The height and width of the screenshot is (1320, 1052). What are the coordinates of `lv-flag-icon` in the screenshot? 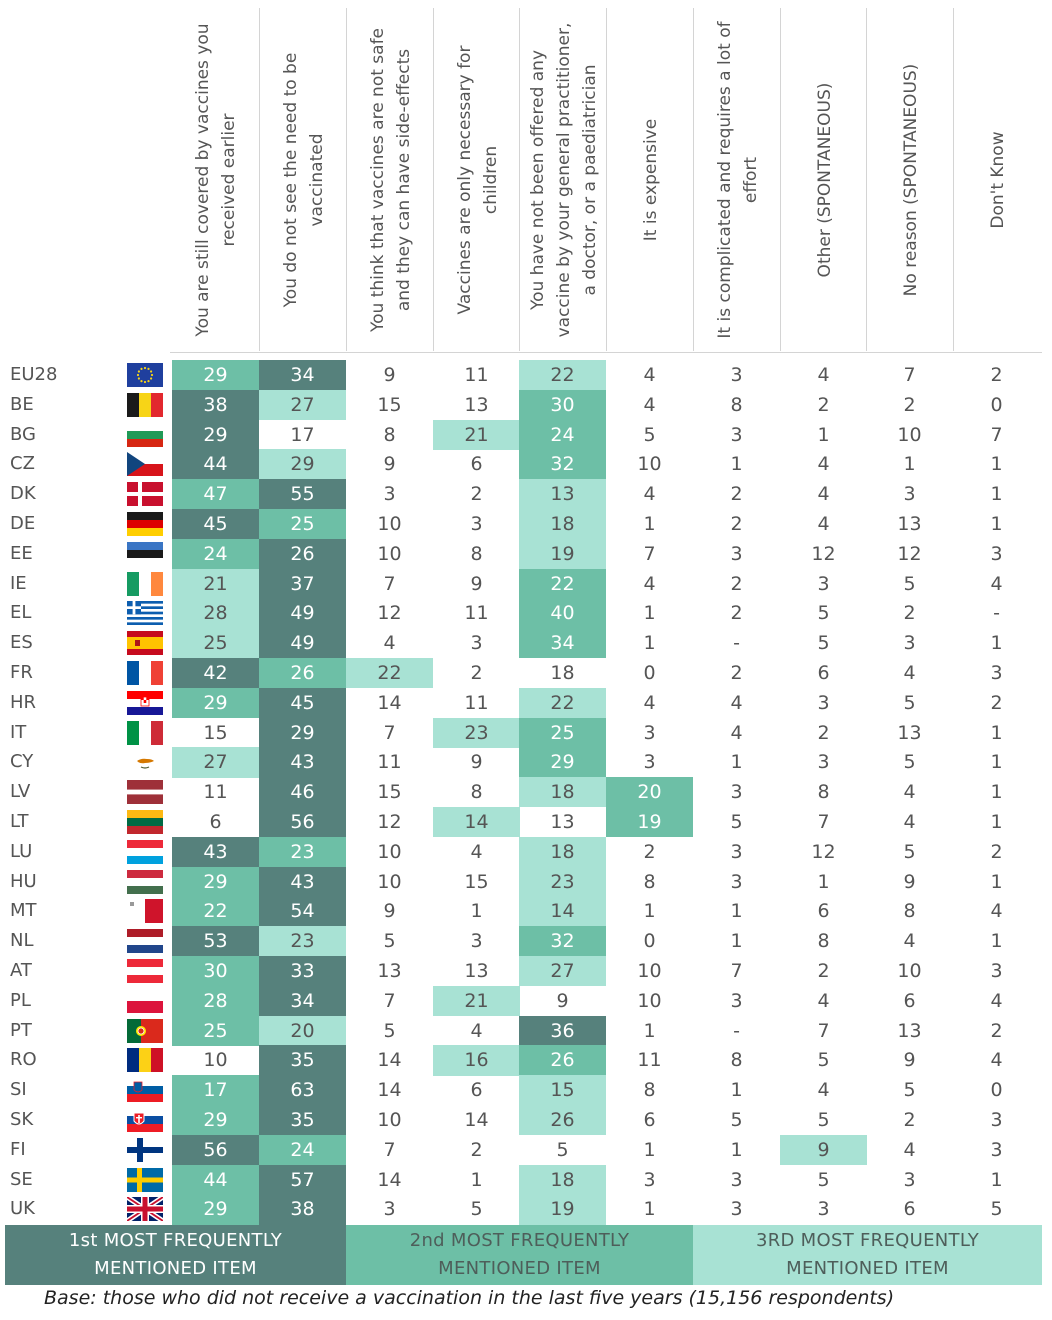 It's located at (145, 792).